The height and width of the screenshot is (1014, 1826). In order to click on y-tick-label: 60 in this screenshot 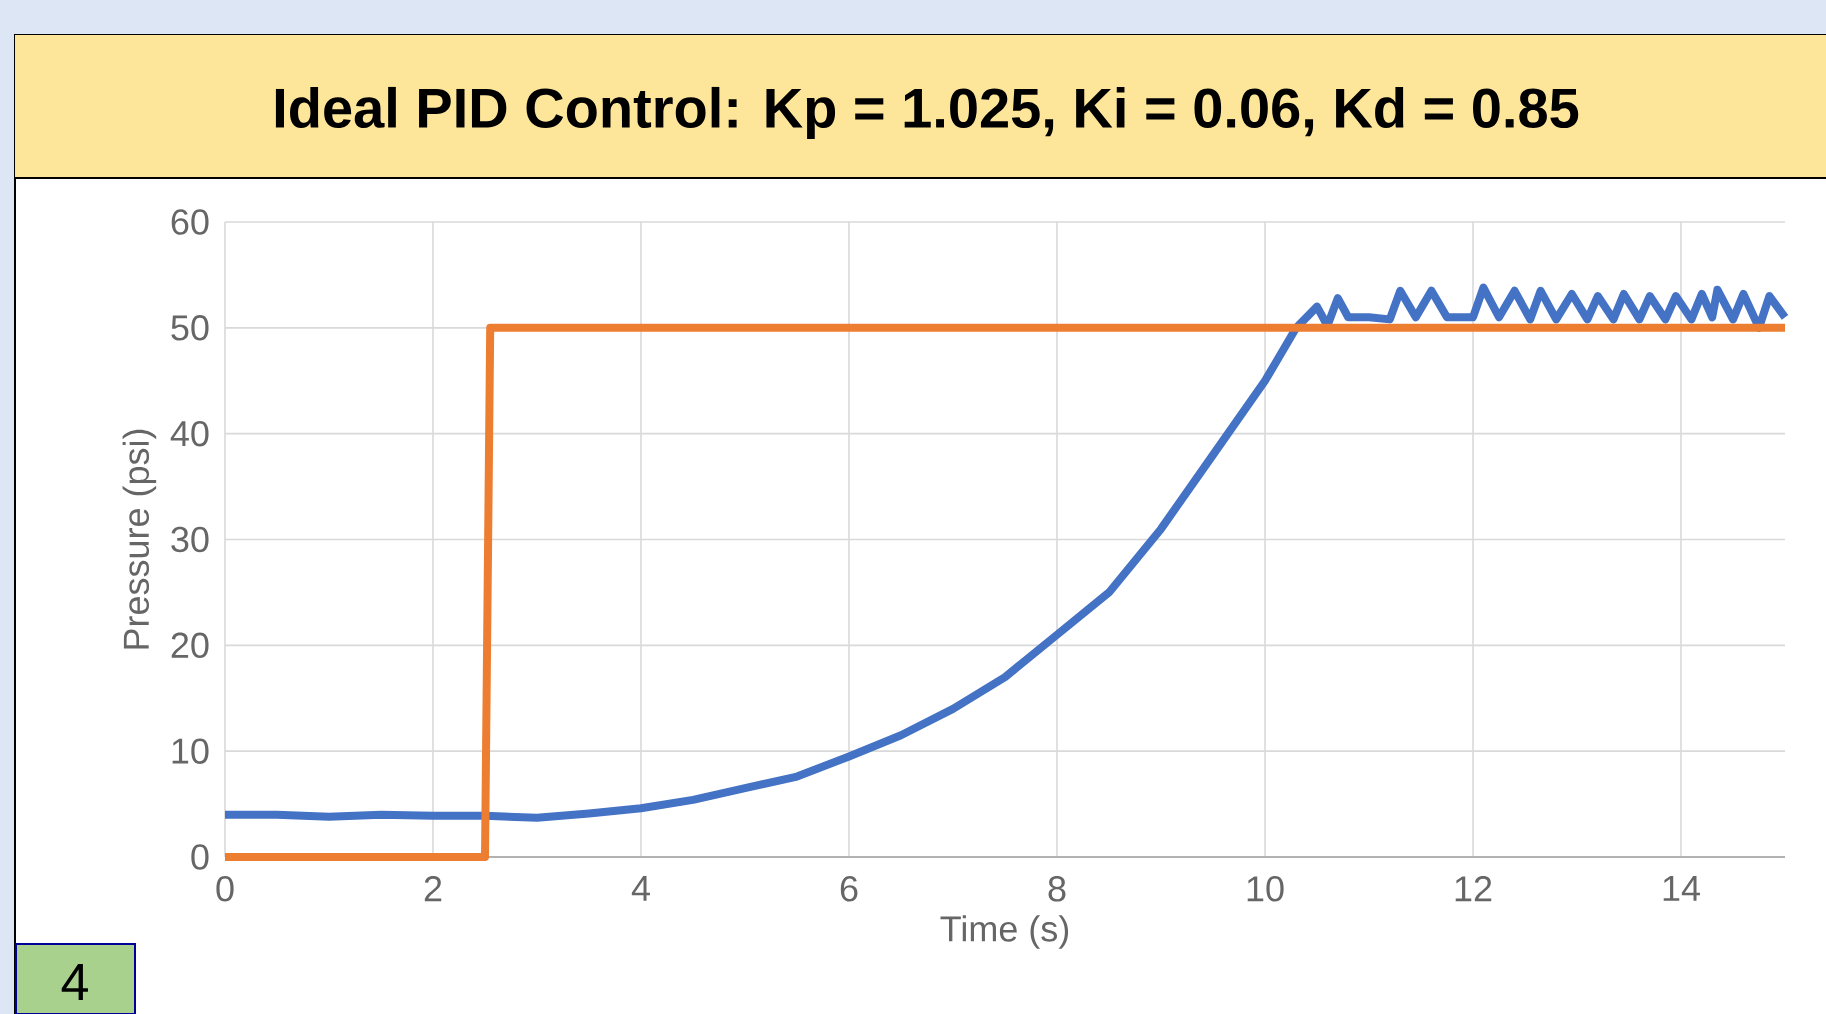, I will do `click(190, 222)`.